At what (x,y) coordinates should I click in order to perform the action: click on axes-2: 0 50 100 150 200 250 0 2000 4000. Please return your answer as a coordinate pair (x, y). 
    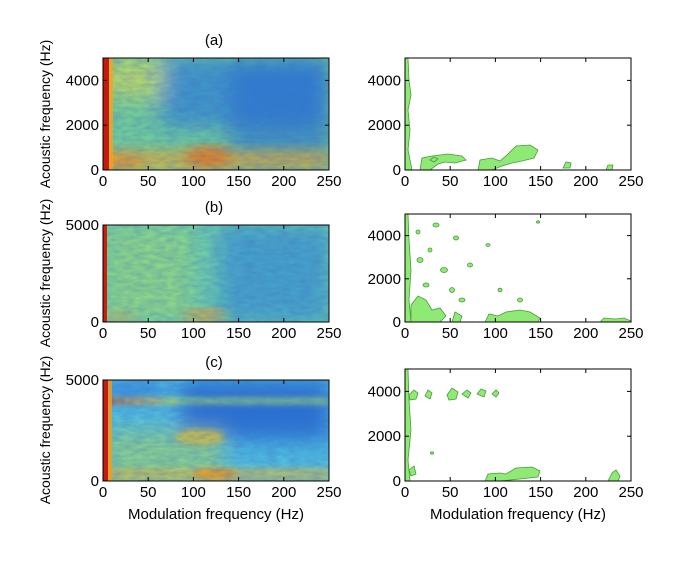
    Looking at the image, I should click on (506, 123).